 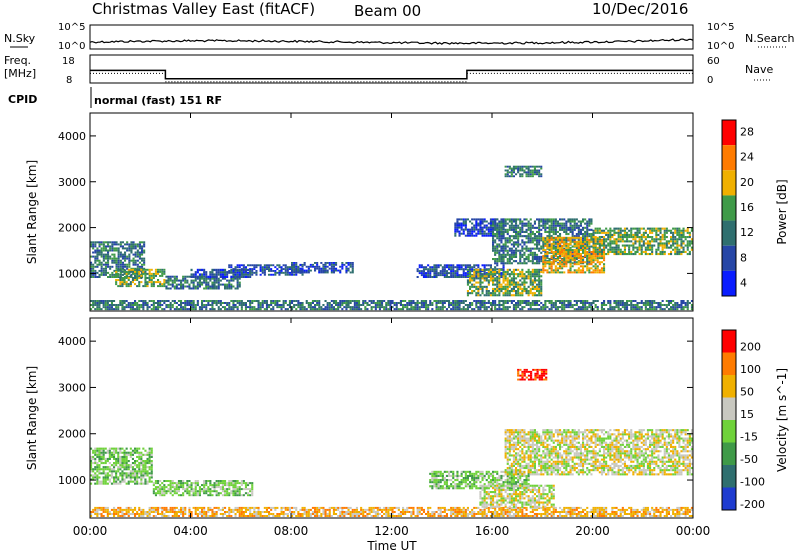 What do you see at coordinates (729, 183) in the screenshot?
I see `colorbar-swatch` at bounding box center [729, 183].